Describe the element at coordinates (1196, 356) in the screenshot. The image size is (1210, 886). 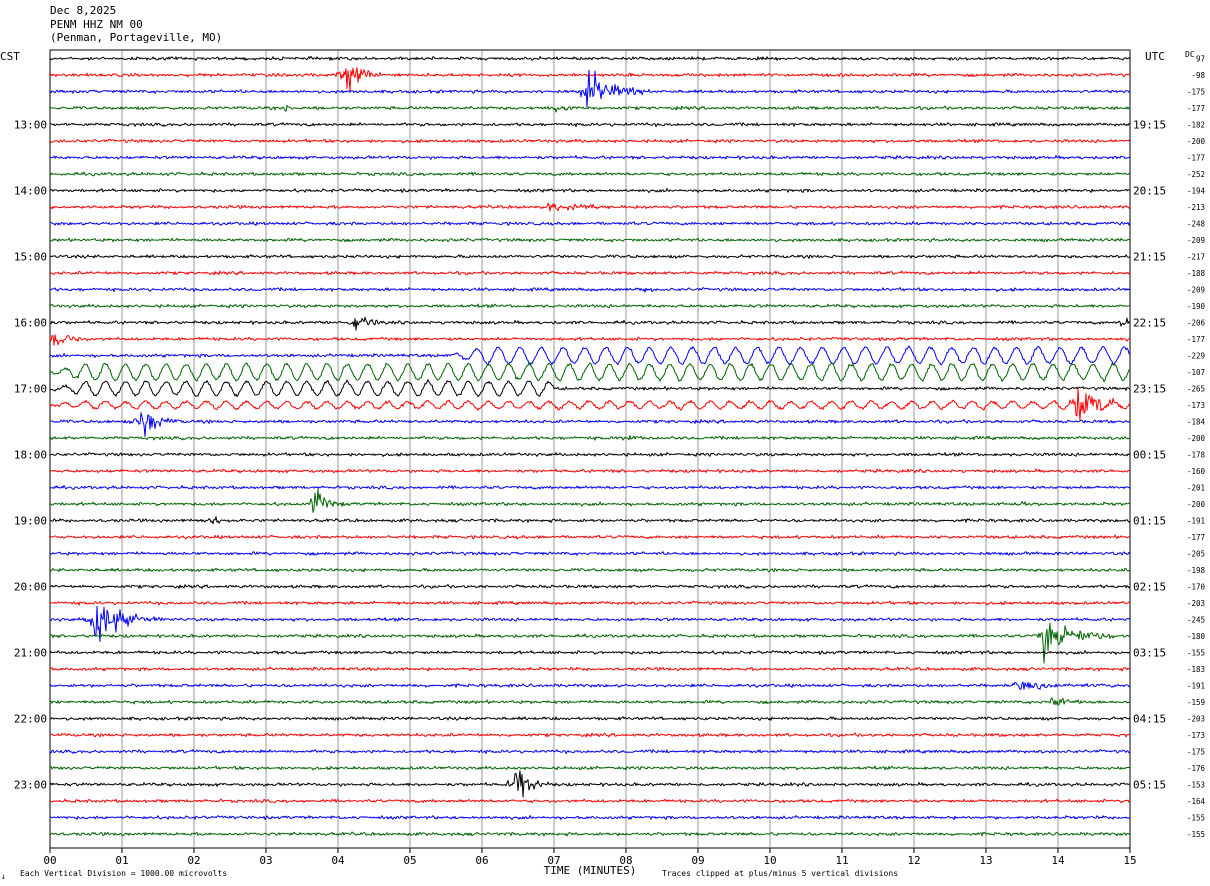
I see `dc-offset-label: -229` at that location.